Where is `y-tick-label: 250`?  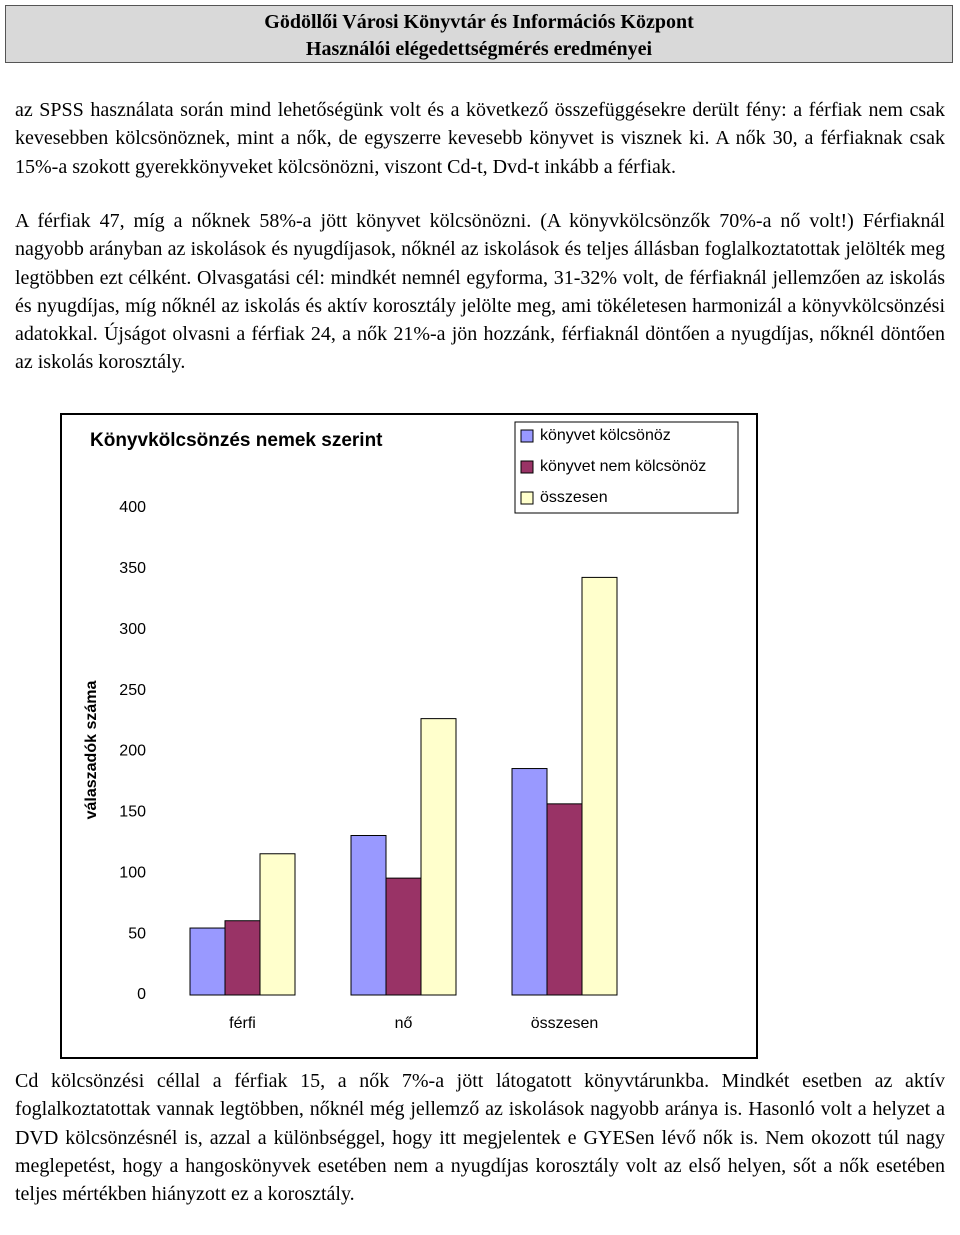 y-tick-label: 250 is located at coordinates (132, 690).